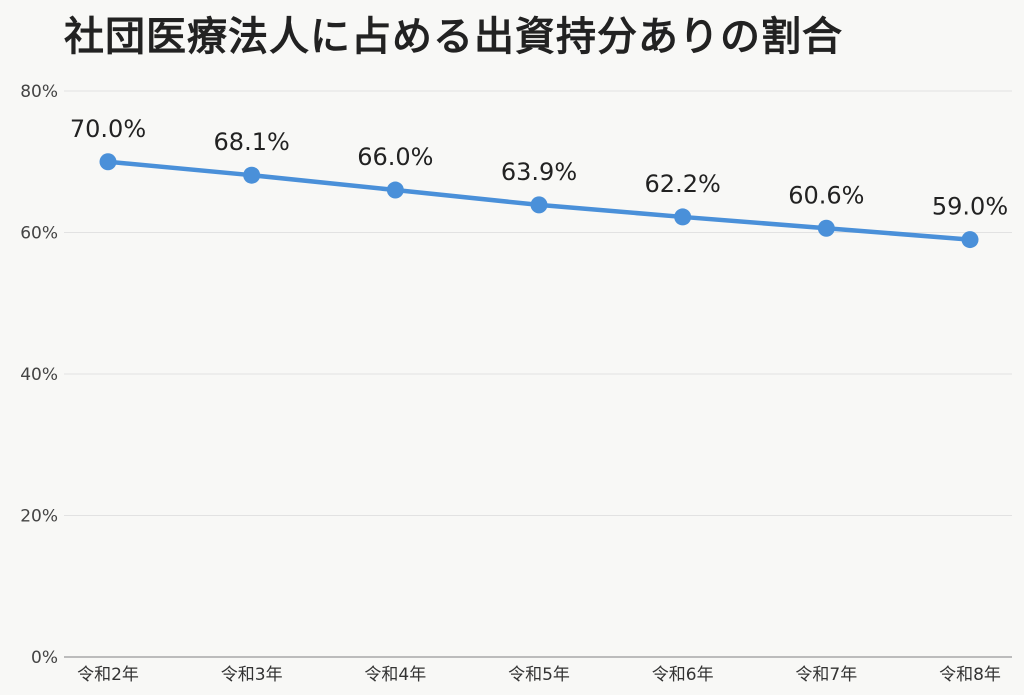  I want to click on data-points, so click(539, 201).